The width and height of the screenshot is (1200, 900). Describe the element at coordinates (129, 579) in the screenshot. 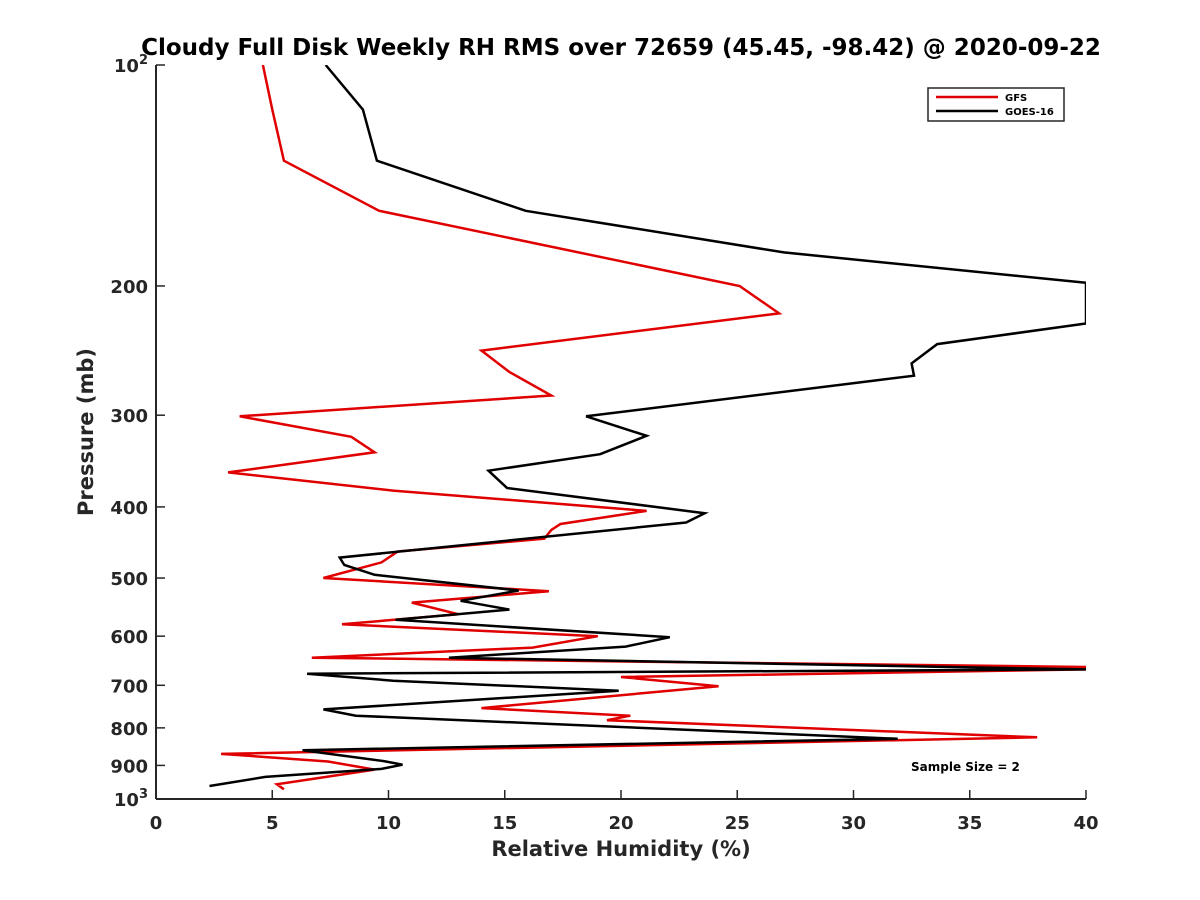

I see `y-tick-label: 500` at that location.